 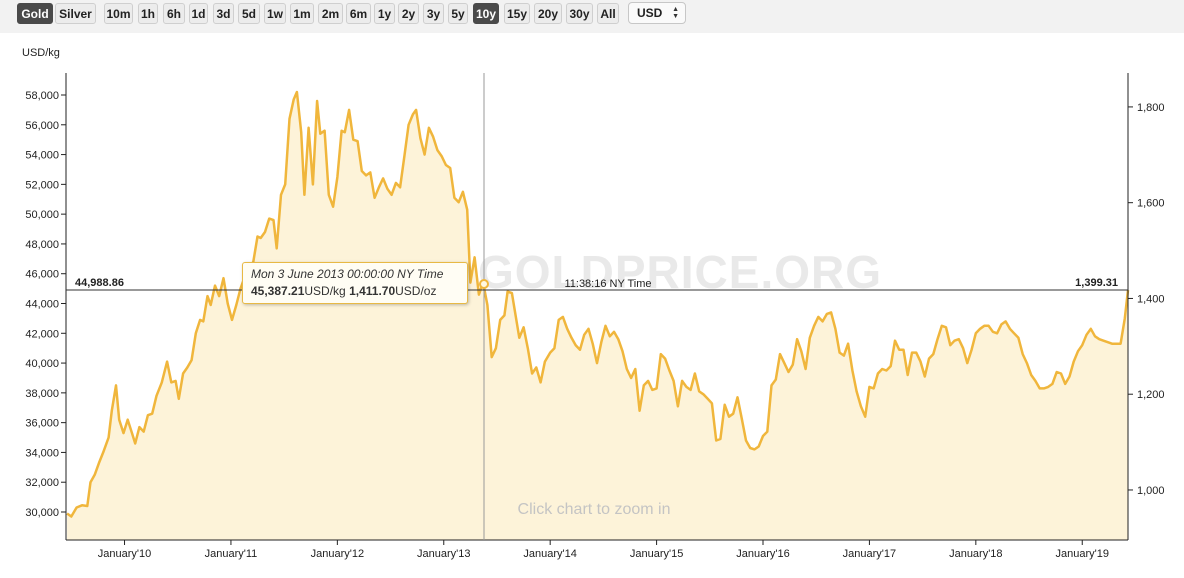 What do you see at coordinates (42, 394) in the screenshot?
I see `y-left-tick-label: 38,000` at bounding box center [42, 394].